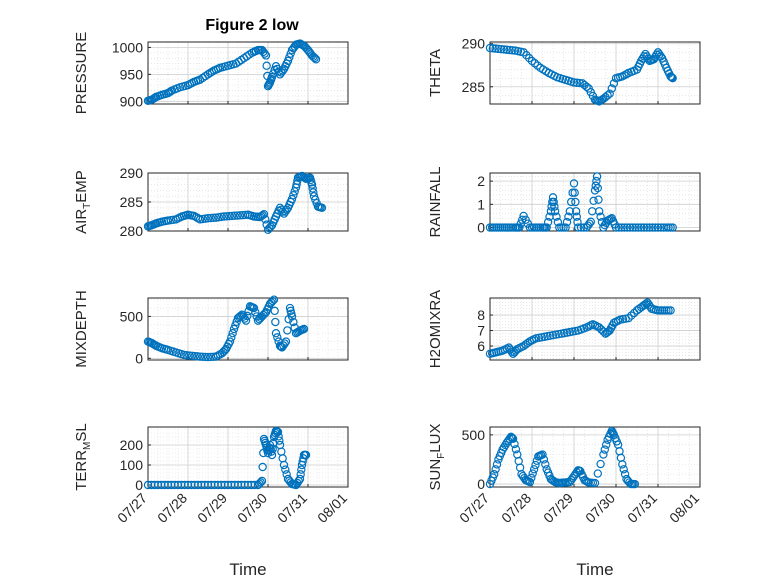 The height and width of the screenshot is (583, 778). Describe the element at coordinates (562, 457) in the screenshot. I see `panel-8-series` at that location.